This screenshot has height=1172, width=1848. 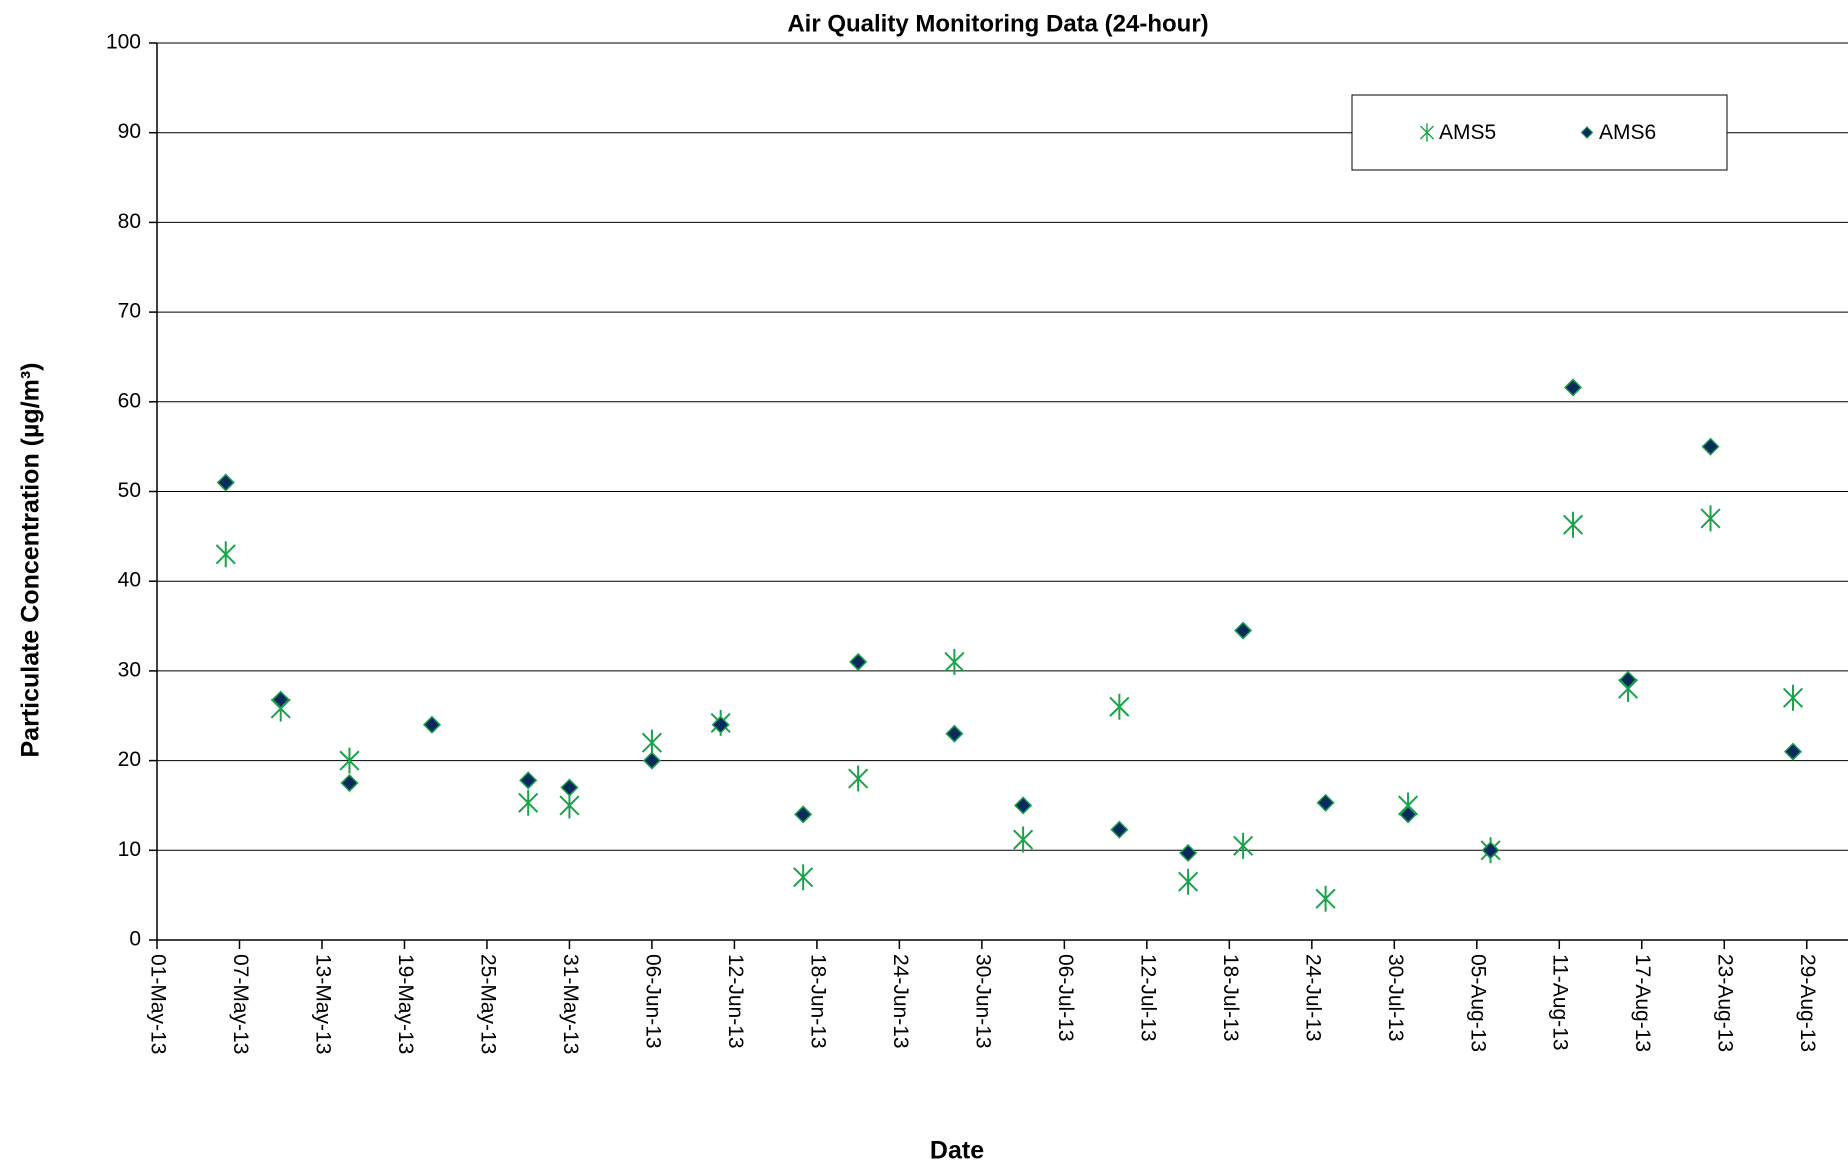 What do you see at coordinates (1807, 1003) in the screenshot?
I see `x-tick-label: 29-Aug-13` at bounding box center [1807, 1003].